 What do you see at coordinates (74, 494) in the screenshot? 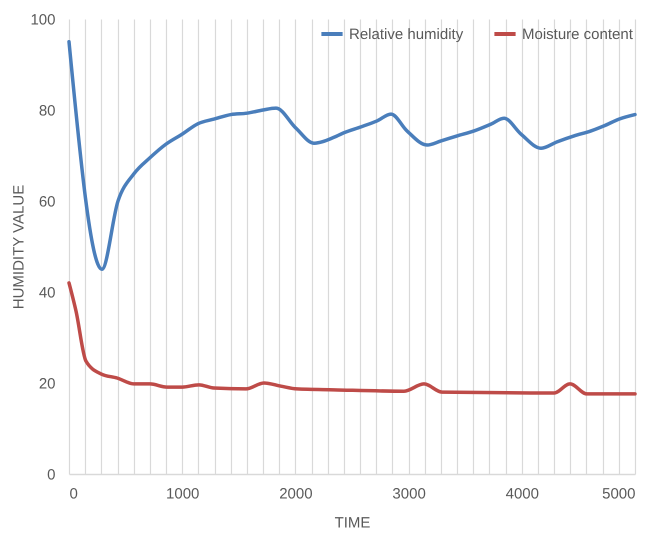
I see `x-tick-label: 0` at bounding box center [74, 494].